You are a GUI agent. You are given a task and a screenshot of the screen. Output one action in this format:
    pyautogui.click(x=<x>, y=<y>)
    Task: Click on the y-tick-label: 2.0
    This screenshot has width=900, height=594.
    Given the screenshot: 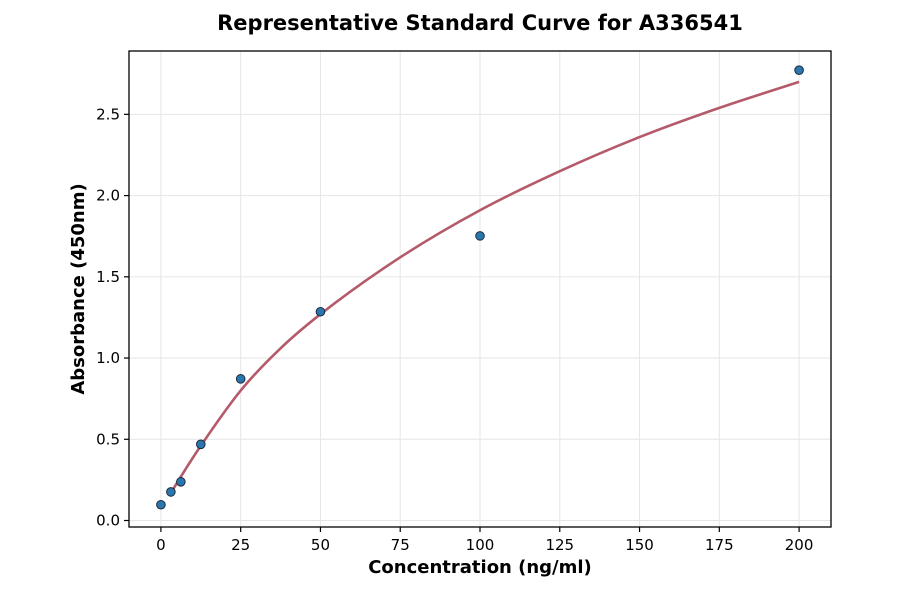 What is the action you would take?
    pyautogui.click(x=108, y=196)
    